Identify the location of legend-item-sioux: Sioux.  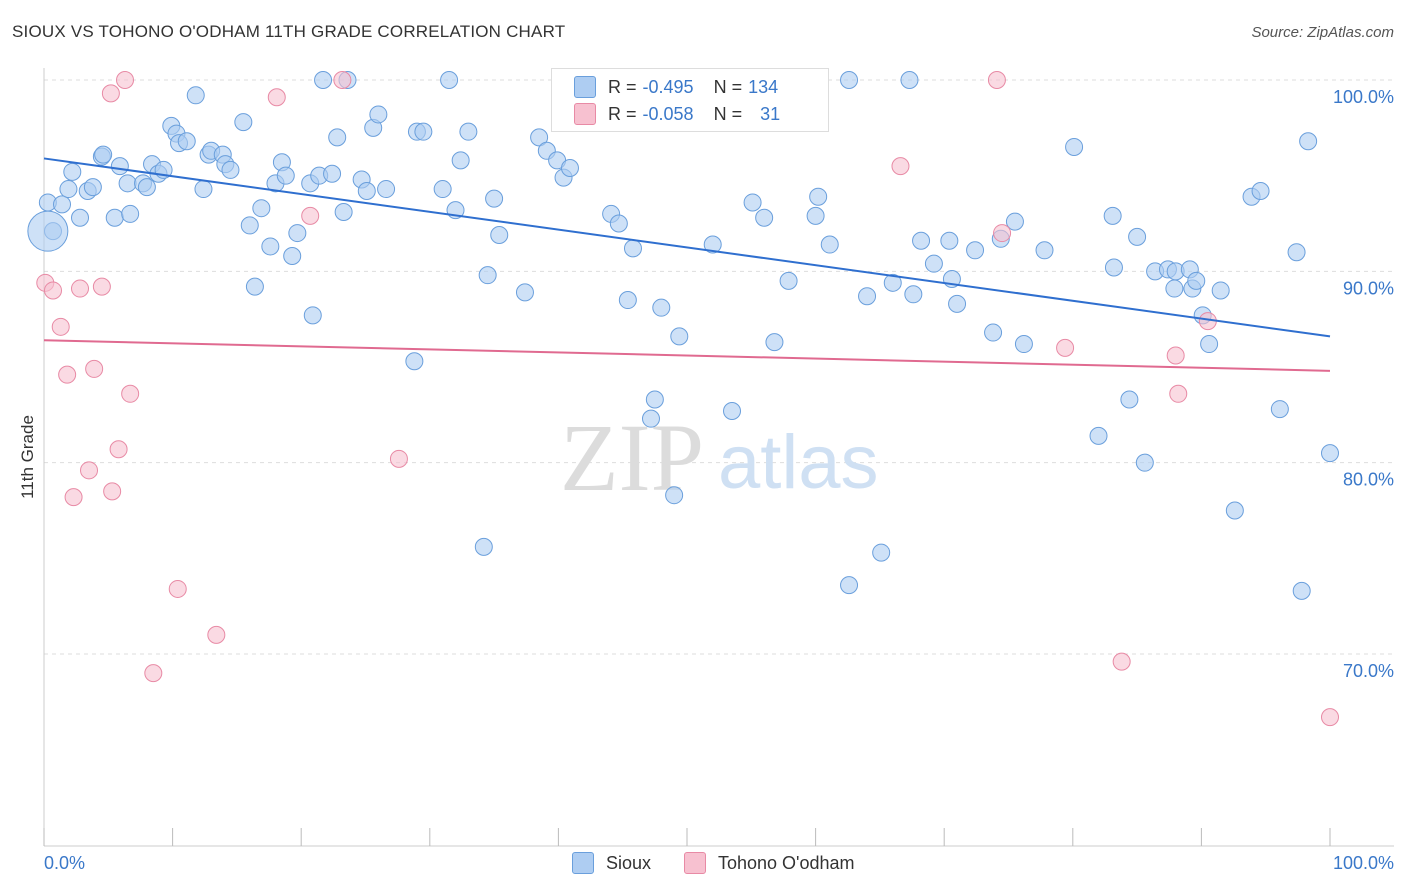
(611, 863).